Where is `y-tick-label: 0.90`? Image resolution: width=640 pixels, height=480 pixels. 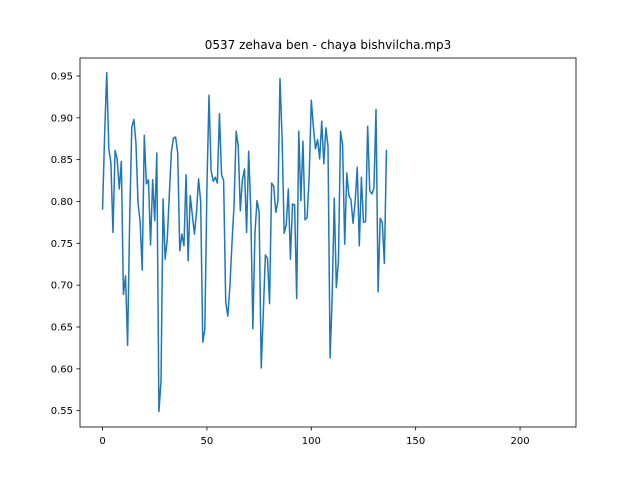 y-tick-label: 0.90 is located at coordinates (62, 118).